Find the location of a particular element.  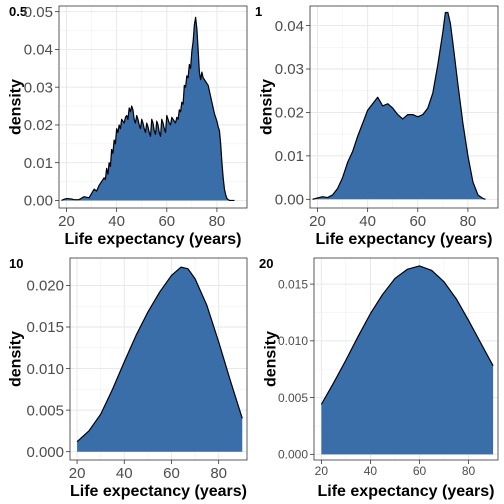

panel-2-border is located at coordinates (158, 359).